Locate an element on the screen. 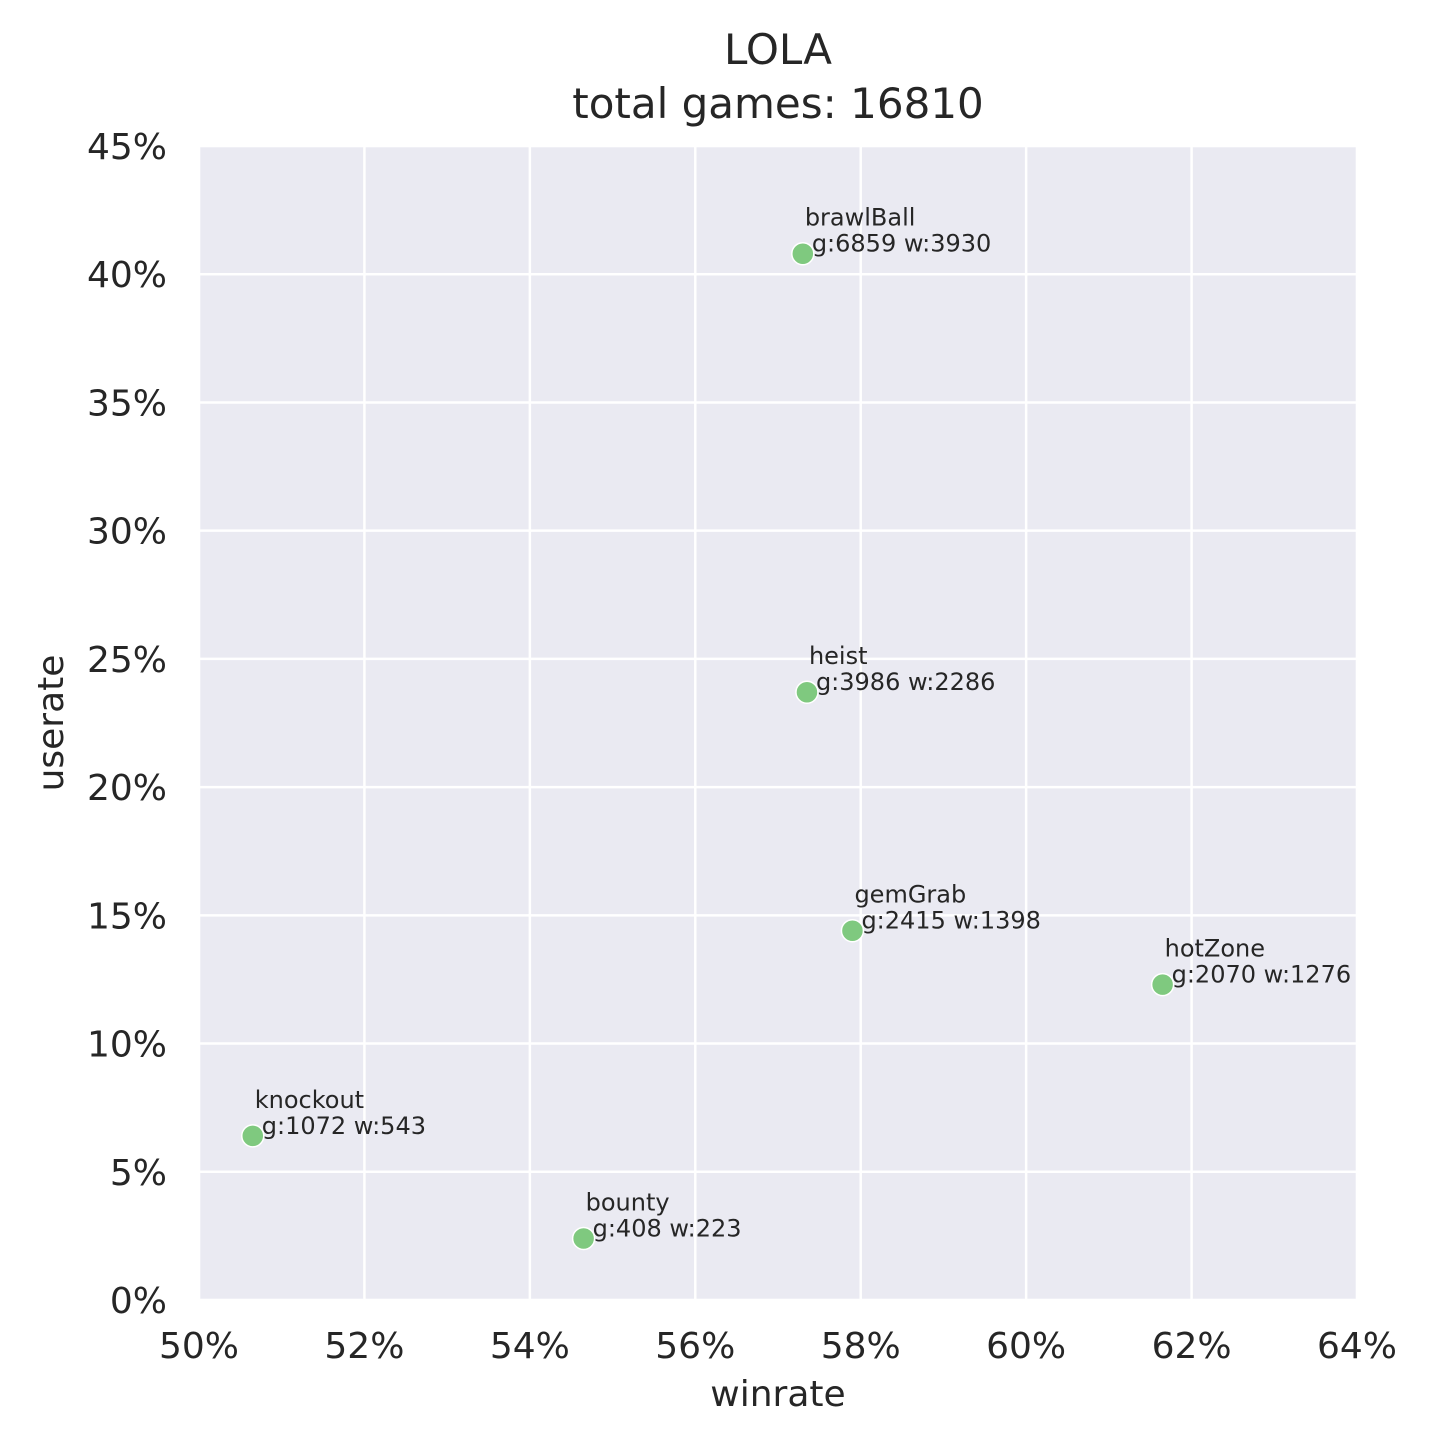 The width and height of the screenshot is (1431, 1451). x-axis-label: winrate is located at coordinates (777, 1394).